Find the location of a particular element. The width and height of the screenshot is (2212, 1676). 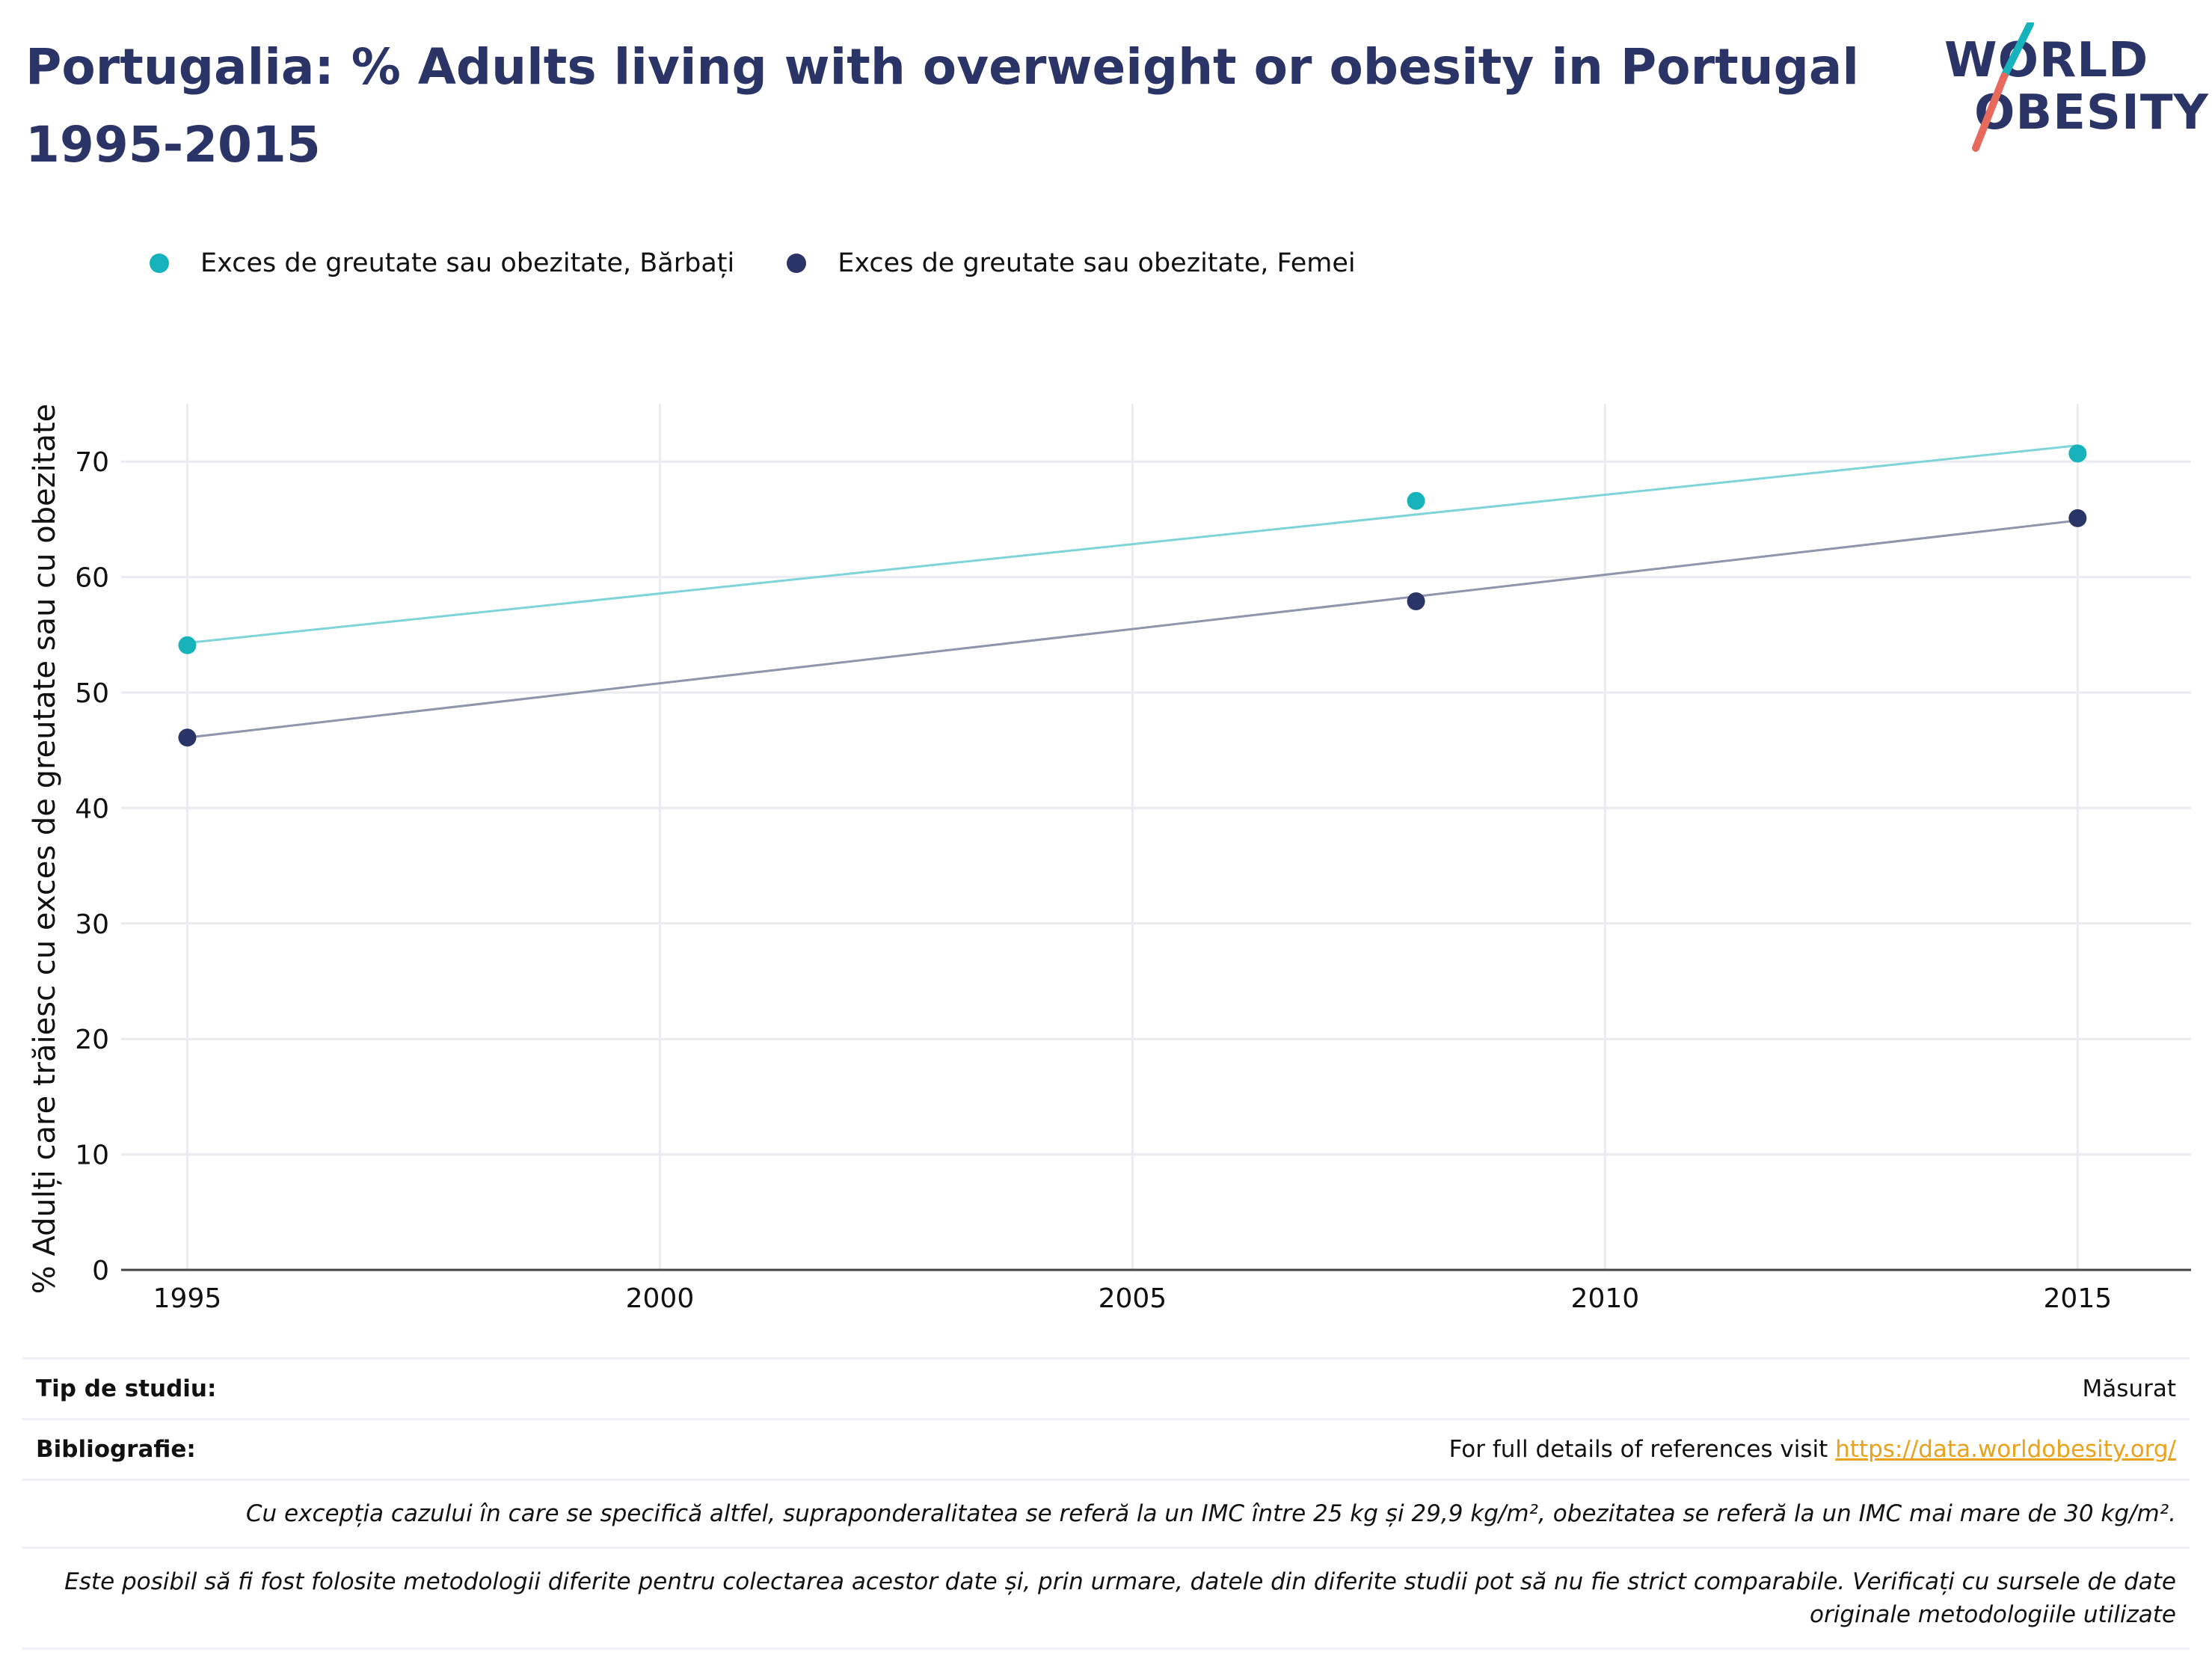

trend-line-women is located at coordinates (1132, 629).